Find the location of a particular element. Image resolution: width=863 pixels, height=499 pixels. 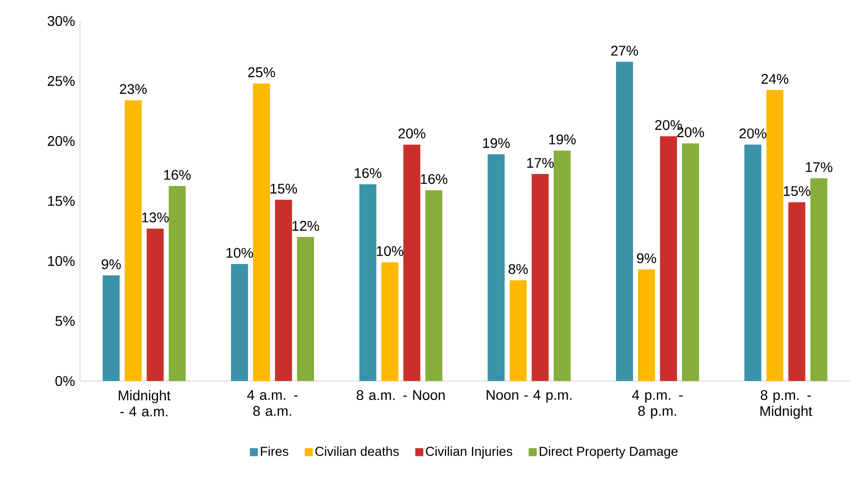

y-tick-label: 30% is located at coordinates (61, 21).